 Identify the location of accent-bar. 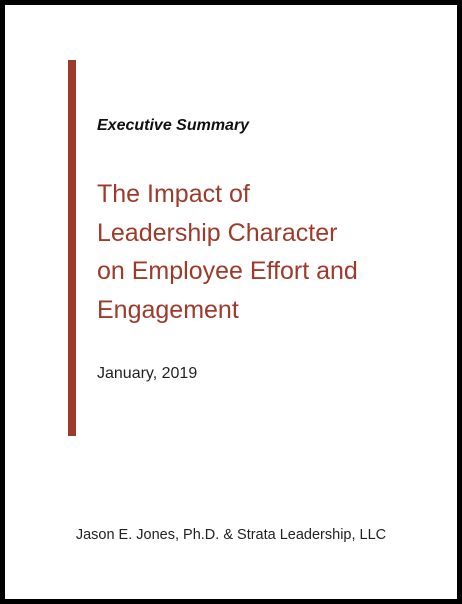
(72, 248).